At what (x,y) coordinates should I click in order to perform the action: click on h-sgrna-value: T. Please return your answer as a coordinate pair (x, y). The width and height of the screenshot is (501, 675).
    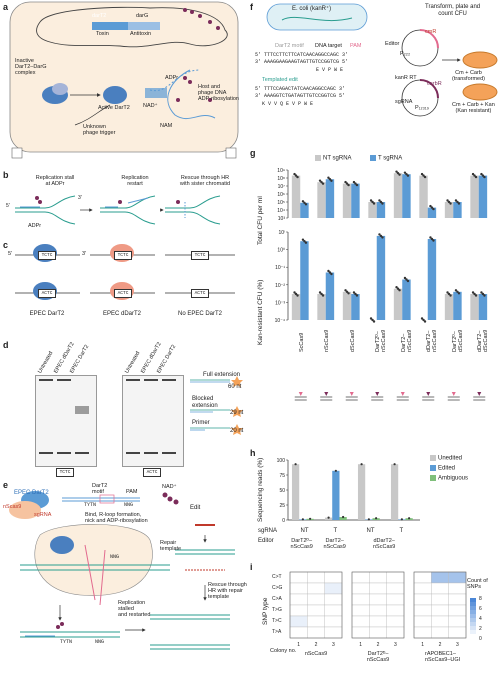
    Looking at the image, I should click on (401, 531).